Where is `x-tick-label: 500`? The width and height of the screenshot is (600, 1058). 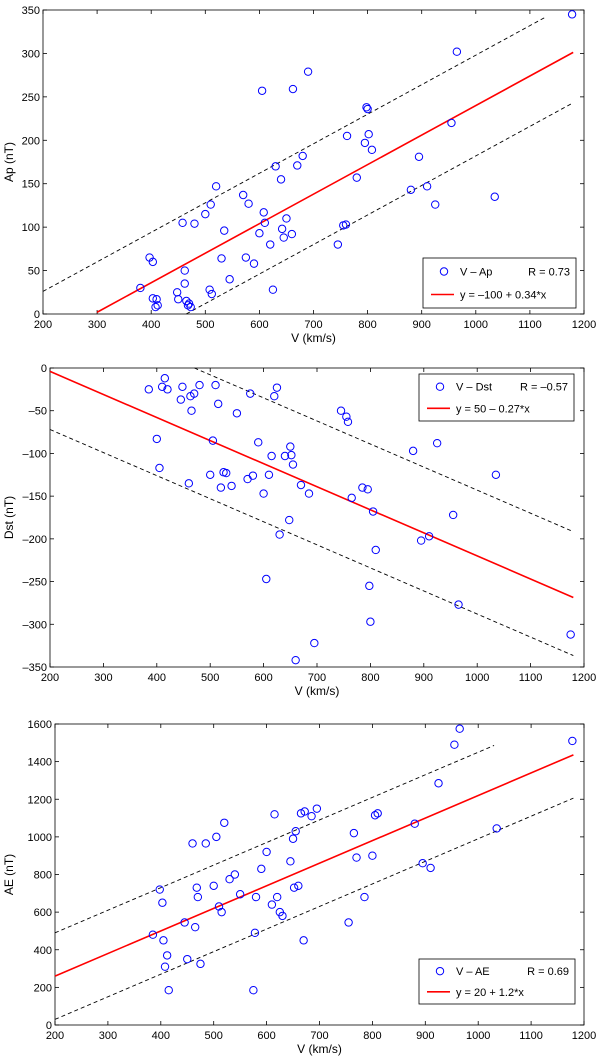
x-tick-label: 500 is located at coordinates (210, 678).